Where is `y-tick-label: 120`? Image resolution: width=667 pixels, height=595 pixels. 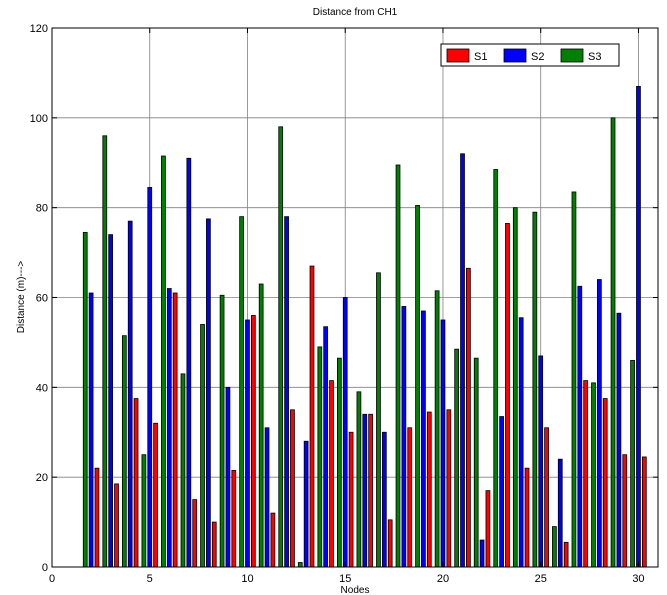 y-tick-label: 120 is located at coordinates (39, 29).